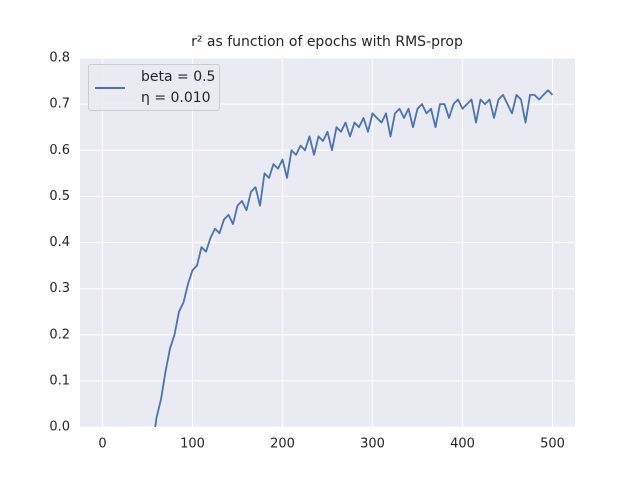 The width and height of the screenshot is (640, 484). Describe the element at coordinates (102, 444) in the screenshot. I see `x-tick-label: 0` at that location.